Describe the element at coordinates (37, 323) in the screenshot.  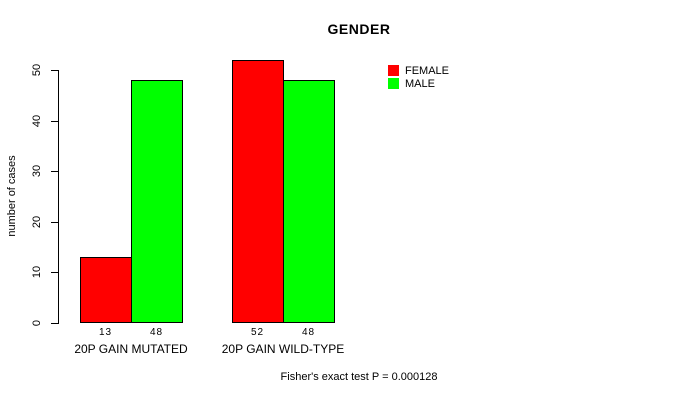
I see `y-tick-label-text: 0` at that location.